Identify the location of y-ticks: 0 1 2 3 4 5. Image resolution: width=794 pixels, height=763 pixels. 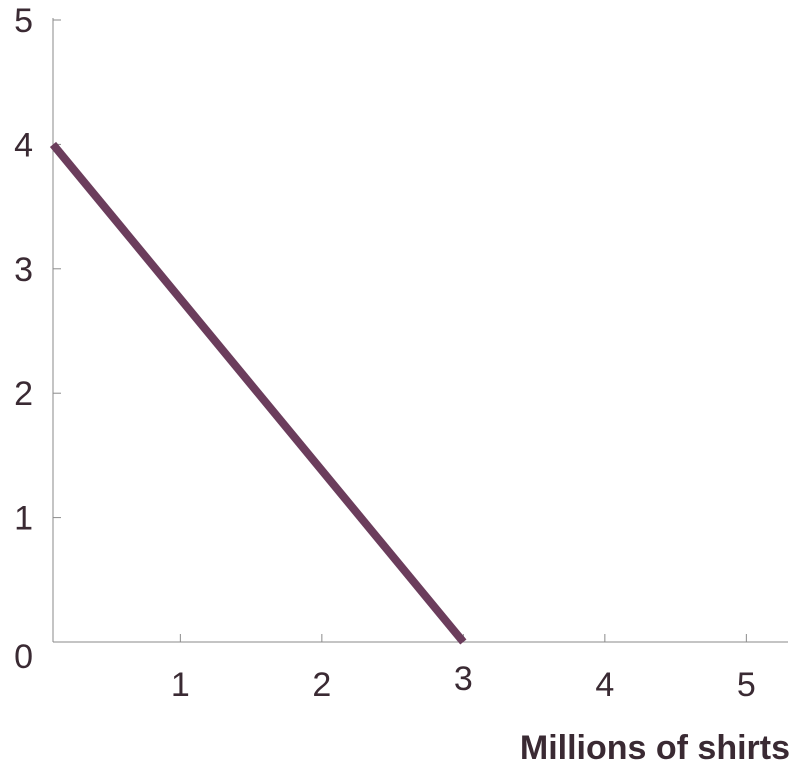
(37, 339).